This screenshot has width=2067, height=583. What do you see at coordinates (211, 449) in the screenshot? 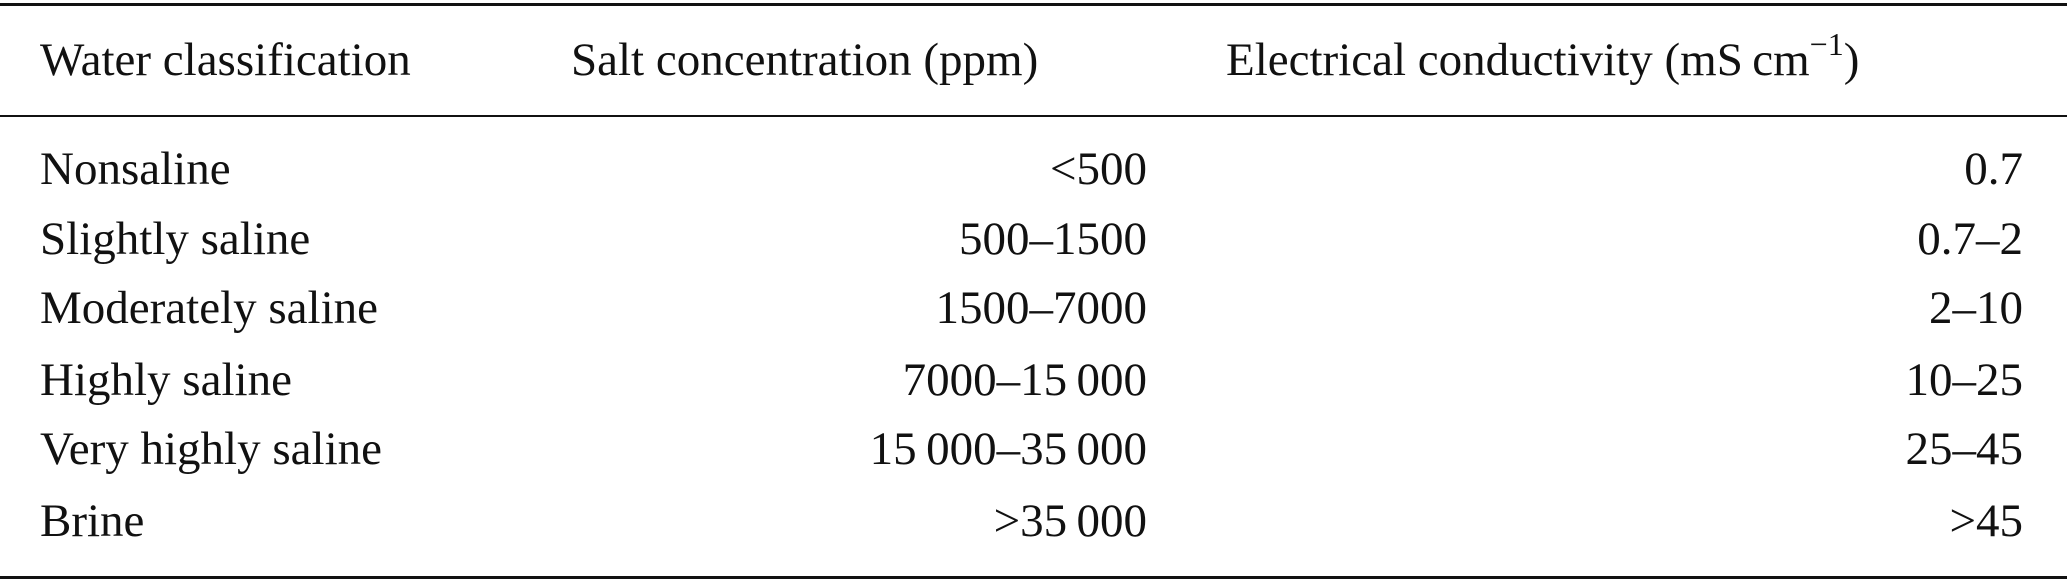
I see `table-cell: Very highly saline` at bounding box center [211, 449].